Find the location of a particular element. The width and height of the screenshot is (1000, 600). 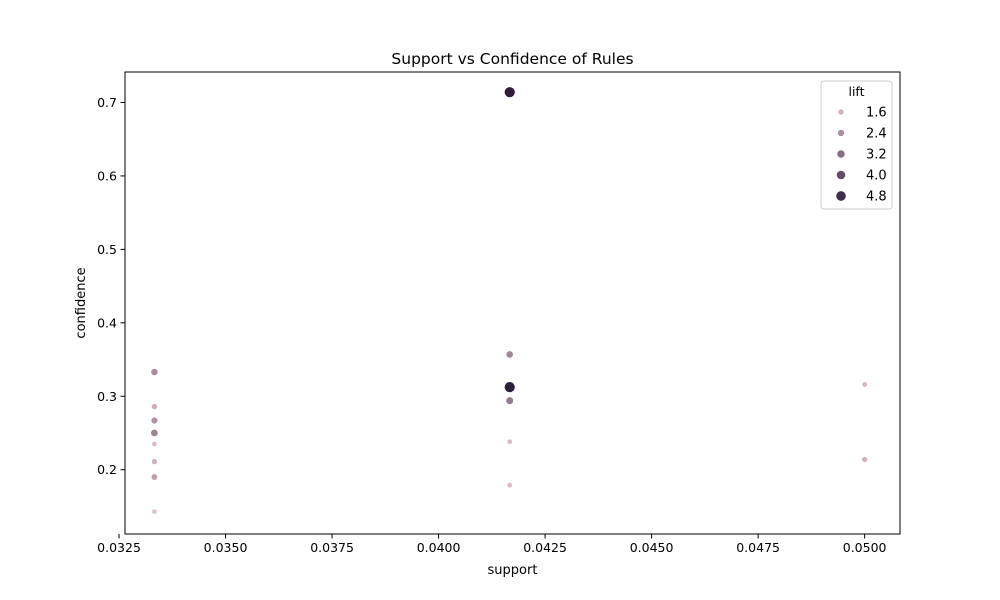

y-tick-label: 0.2 is located at coordinates (107, 469).